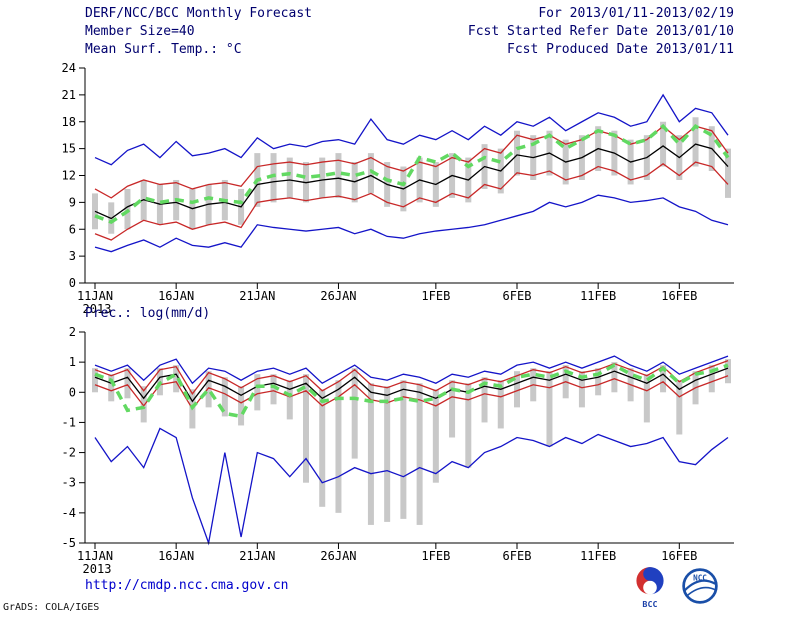 The image size is (800, 618). Describe the element at coordinates (140, 31) in the screenshot. I see `member-size-label: Member Size=40` at that location.